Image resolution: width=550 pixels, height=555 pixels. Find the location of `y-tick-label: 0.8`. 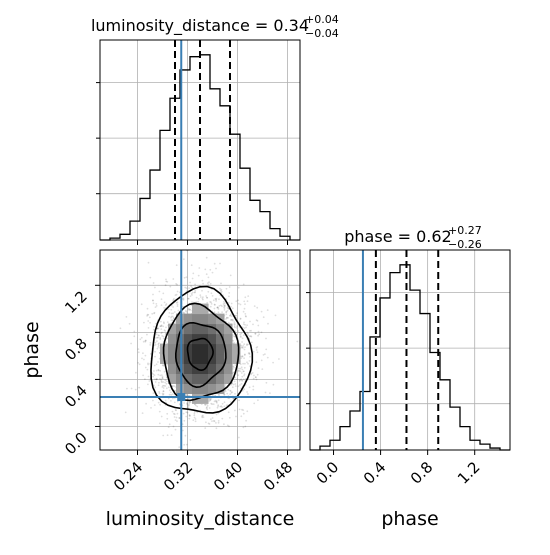

y-tick-label: 0.8 is located at coordinates (76, 349).